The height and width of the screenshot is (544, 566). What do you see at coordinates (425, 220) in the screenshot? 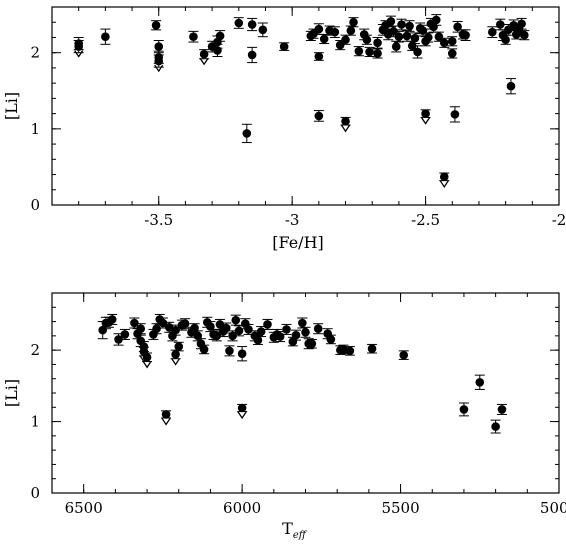
I see `feh-x-tick-label: -2.5` at bounding box center [425, 220].